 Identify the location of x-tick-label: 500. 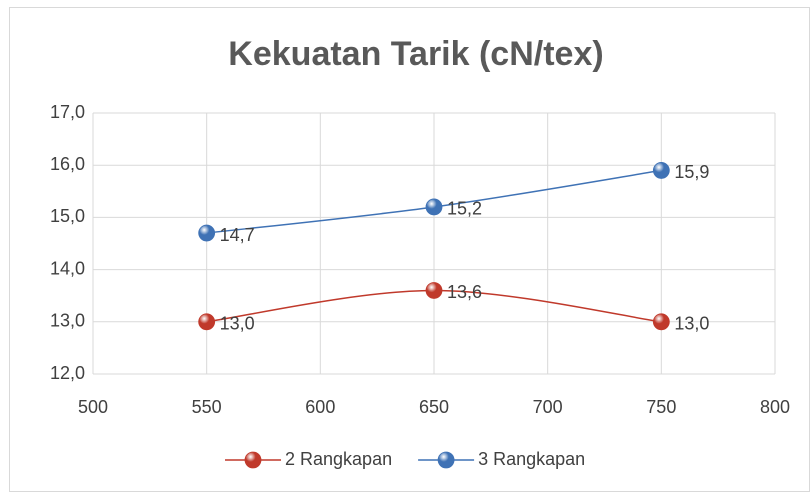
(93, 407).